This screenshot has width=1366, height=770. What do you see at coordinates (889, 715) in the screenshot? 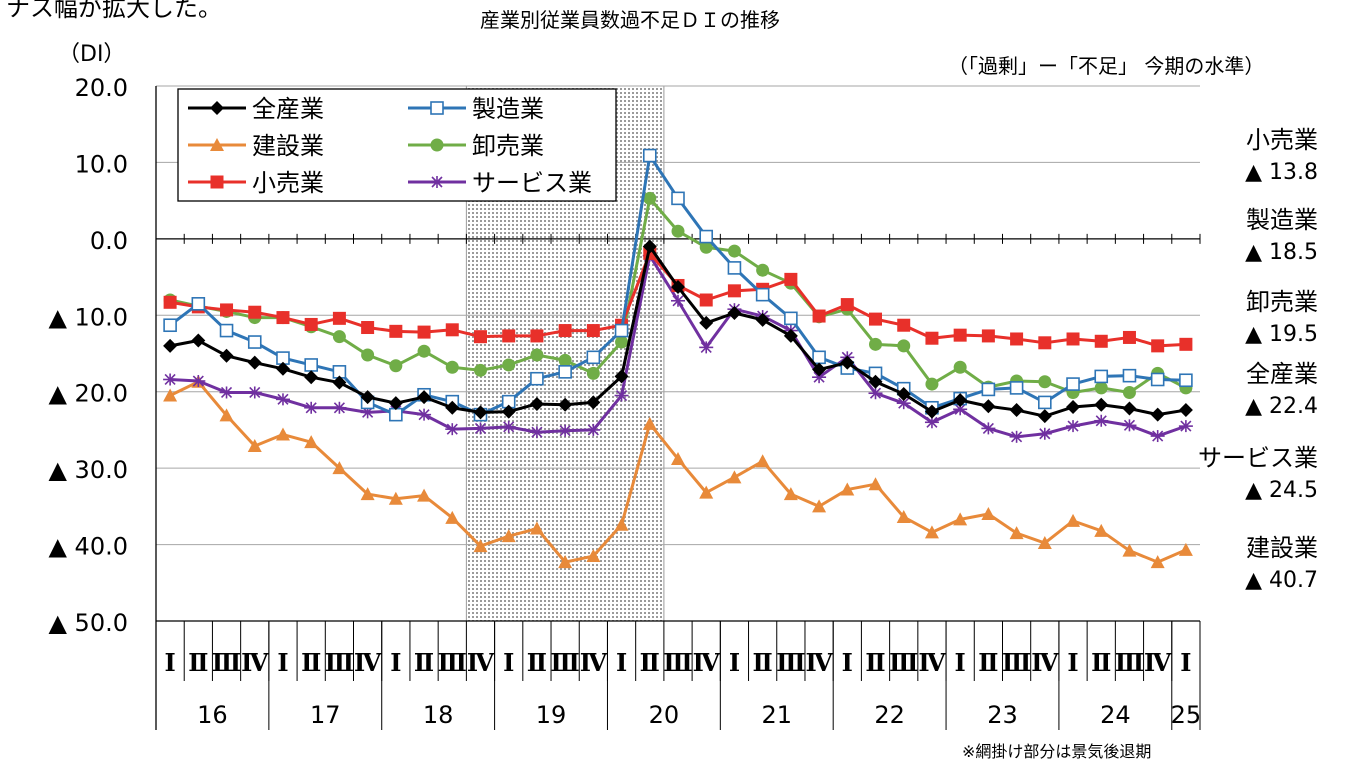
I see `year-label: 22` at bounding box center [889, 715].